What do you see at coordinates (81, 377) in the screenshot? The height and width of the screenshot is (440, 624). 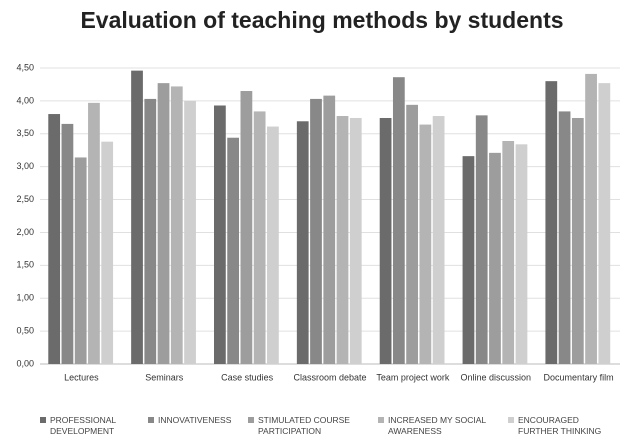 I see `x-tick-label: Lectures` at bounding box center [81, 377].